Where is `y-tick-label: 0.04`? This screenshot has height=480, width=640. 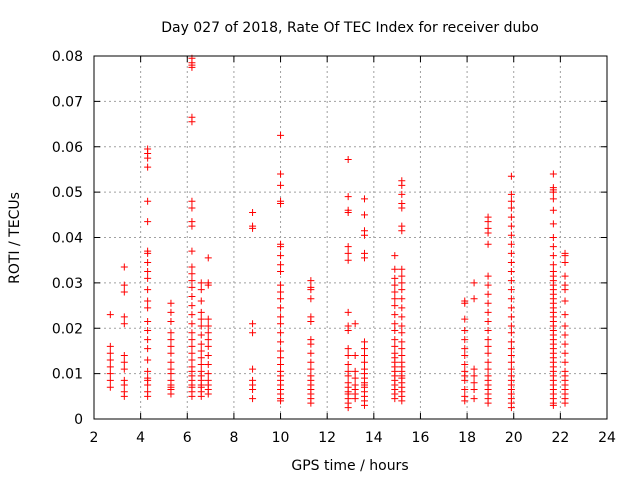
y-tick-label: 0.04 is located at coordinates (67, 239).